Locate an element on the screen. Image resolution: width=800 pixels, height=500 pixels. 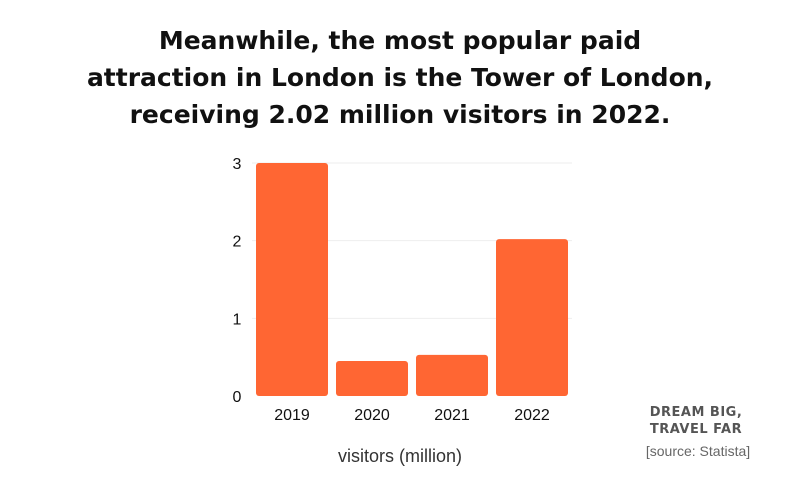
y-tick-label: 3 is located at coordinates (237, 164).